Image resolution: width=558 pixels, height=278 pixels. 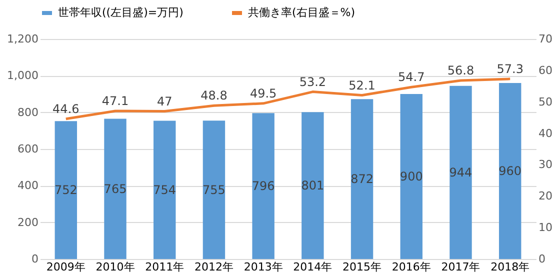 I want to click on data-label: 944, so click(x=460, y=172).